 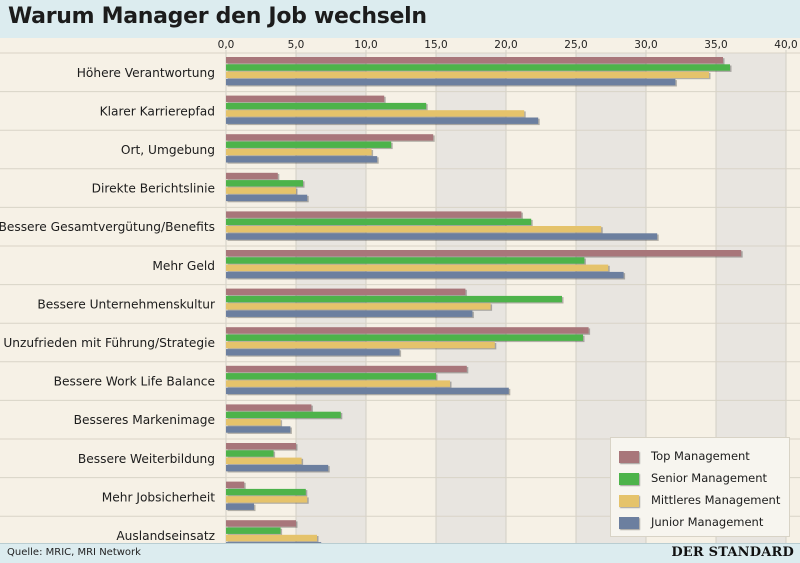 What do you see at coordinates (302, 159) in the screenshot?
I see `bar-junior-management-ort-umgebung` at bounding box center [302, 159].